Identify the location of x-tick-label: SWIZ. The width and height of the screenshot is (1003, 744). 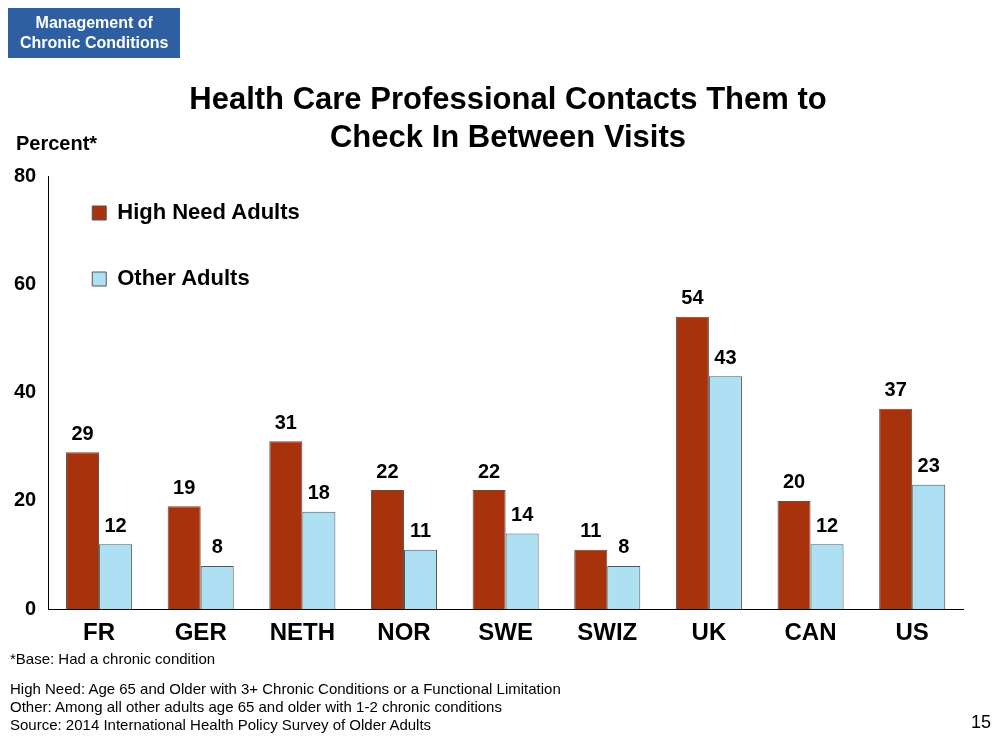
(607, 632).